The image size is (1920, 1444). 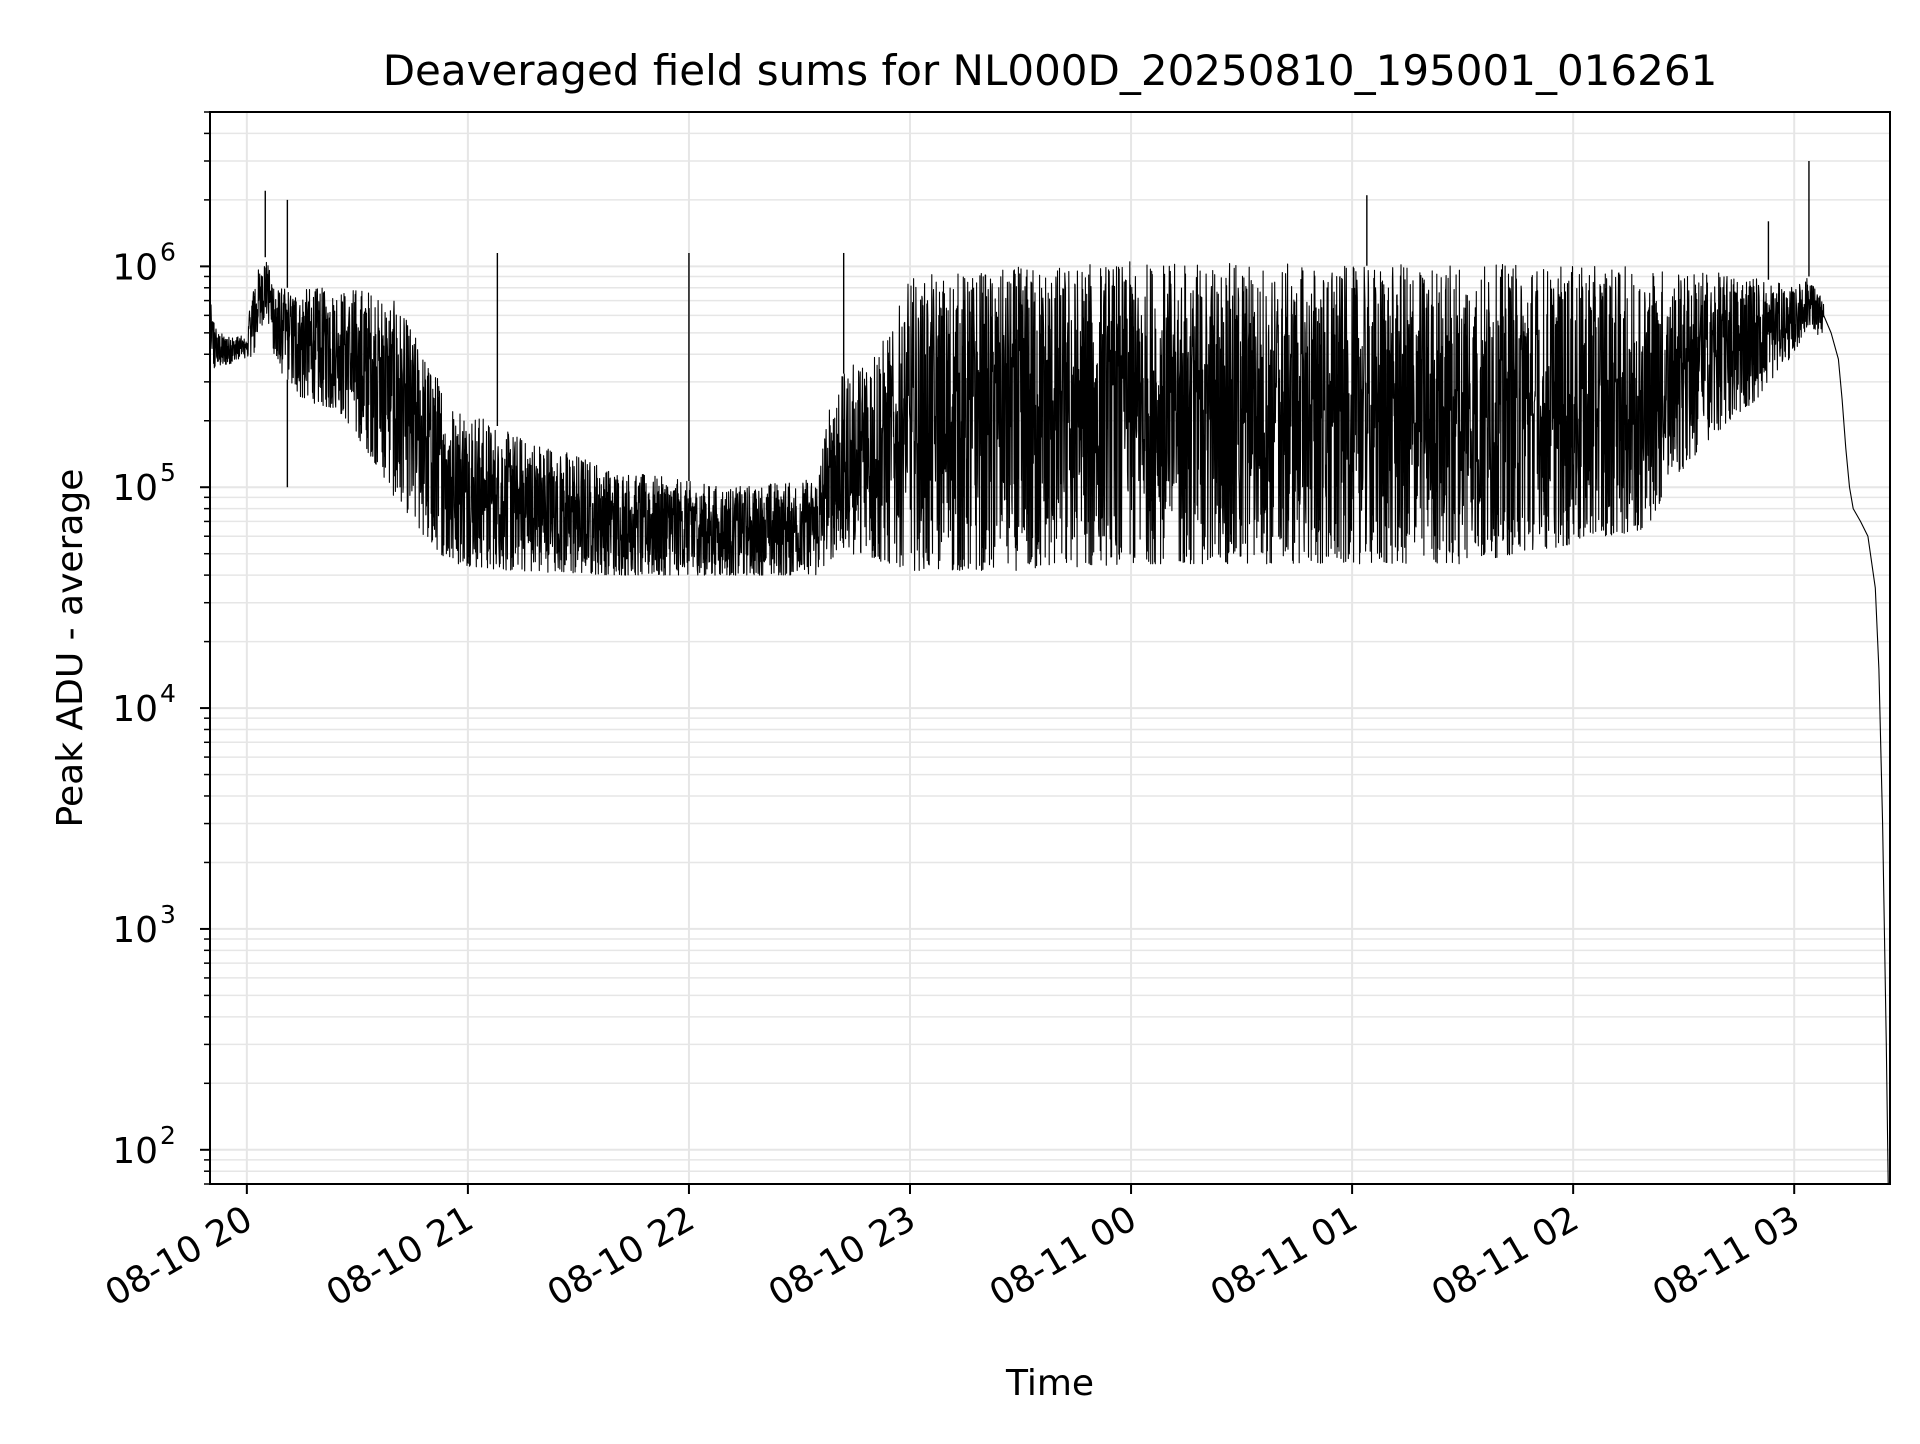 What do you see at coordinates (168, 251) in the screenshot?
I see `y-tick-exponent: 6` at bounding box center [168, 251].